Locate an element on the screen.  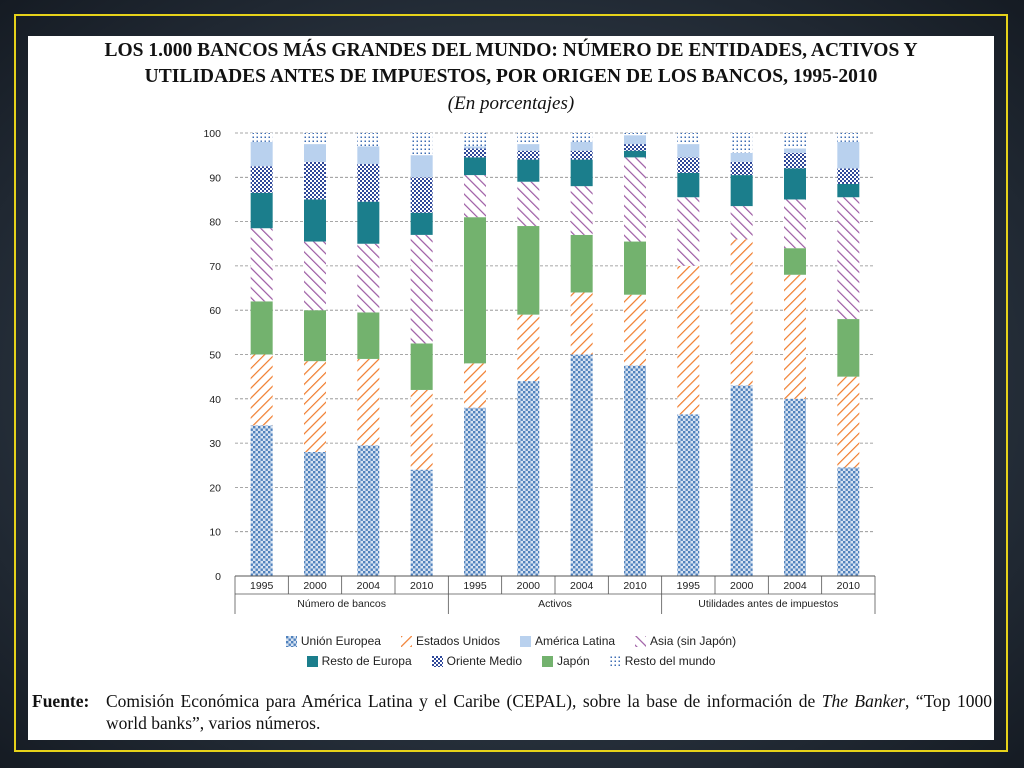
legend-label: Estados Unidos is located at coordinates (457, 641).